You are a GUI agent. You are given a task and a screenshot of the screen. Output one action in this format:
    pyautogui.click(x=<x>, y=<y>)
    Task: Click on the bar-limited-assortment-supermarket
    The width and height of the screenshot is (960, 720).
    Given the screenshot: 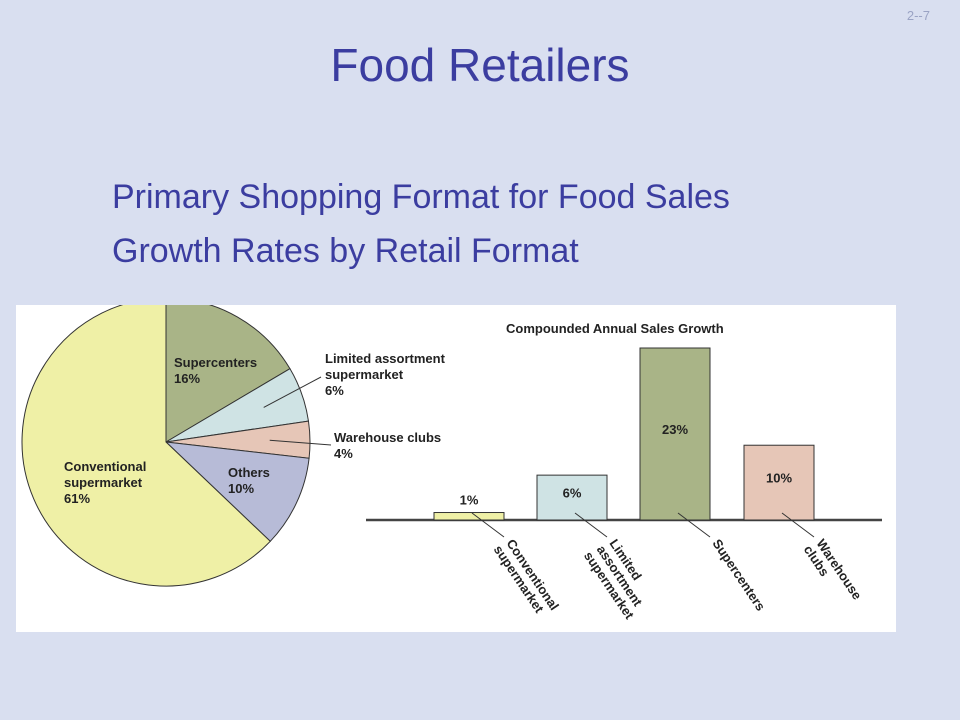 What is the action you would take?
    pyautogui.click(x=572, y=497)
    